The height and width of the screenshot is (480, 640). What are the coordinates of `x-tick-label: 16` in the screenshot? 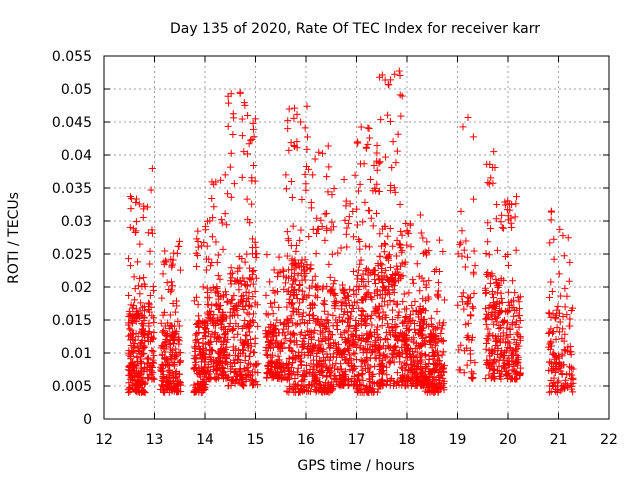 It's located at (306, 440).